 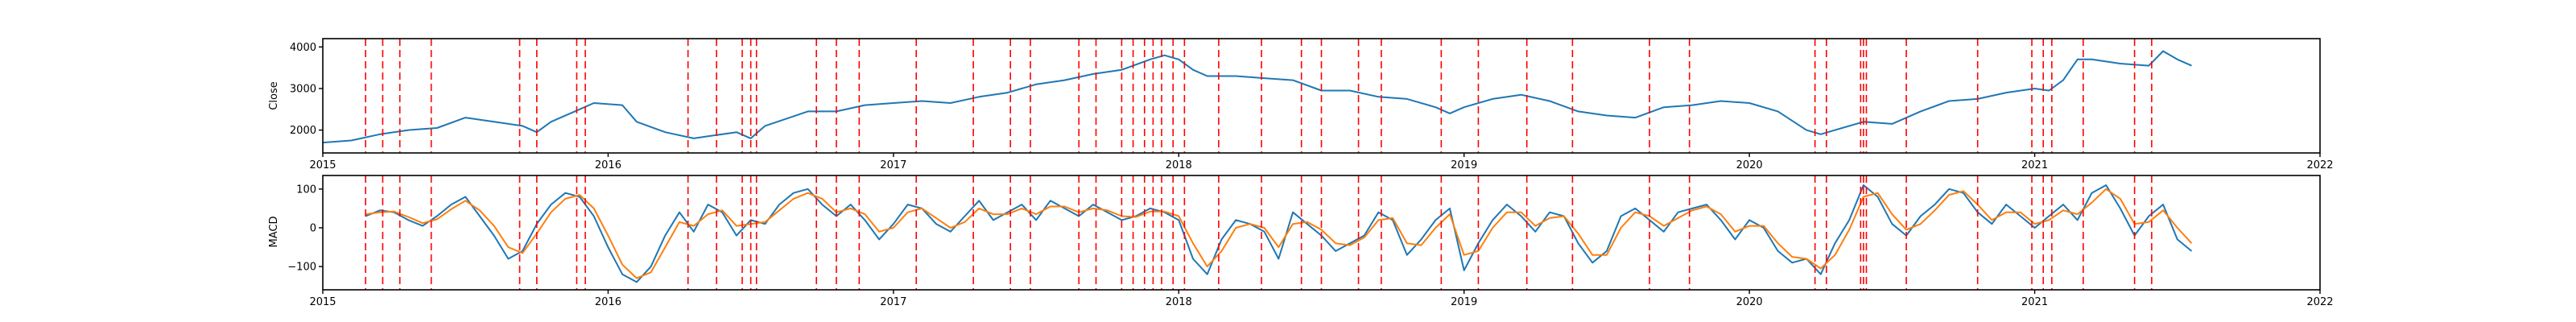 I want to click on close-x-tick-label: 2022, so click(x=2319, y=165).